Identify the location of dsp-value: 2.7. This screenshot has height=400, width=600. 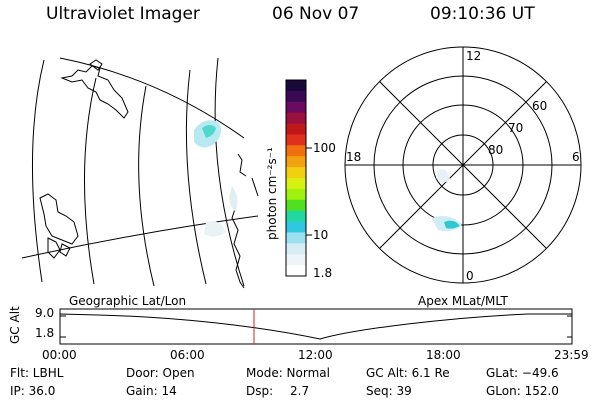
(300, 391).